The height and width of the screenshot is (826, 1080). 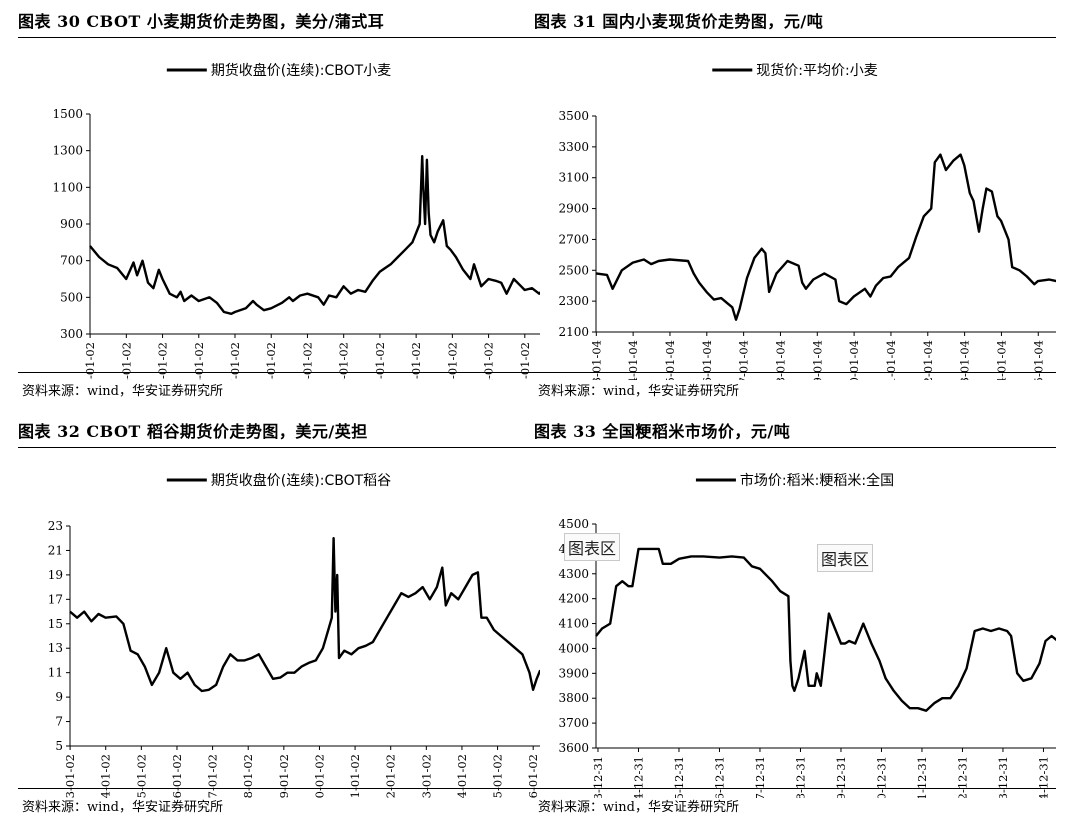 What do you see at coordinates (452, 361) in the screenshot?
I see `x-tick-label: 2023-01-02` at bounding box center [452, 361].